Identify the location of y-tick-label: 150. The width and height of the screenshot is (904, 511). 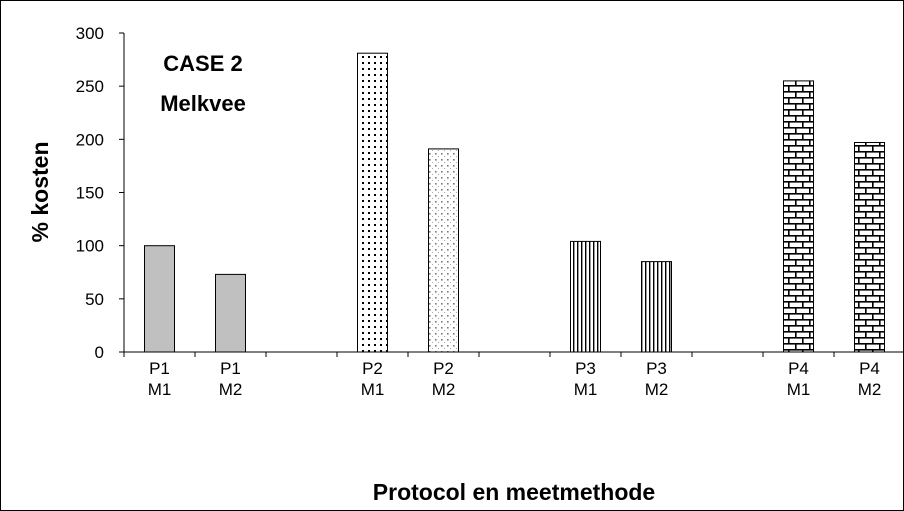
(90, 193).